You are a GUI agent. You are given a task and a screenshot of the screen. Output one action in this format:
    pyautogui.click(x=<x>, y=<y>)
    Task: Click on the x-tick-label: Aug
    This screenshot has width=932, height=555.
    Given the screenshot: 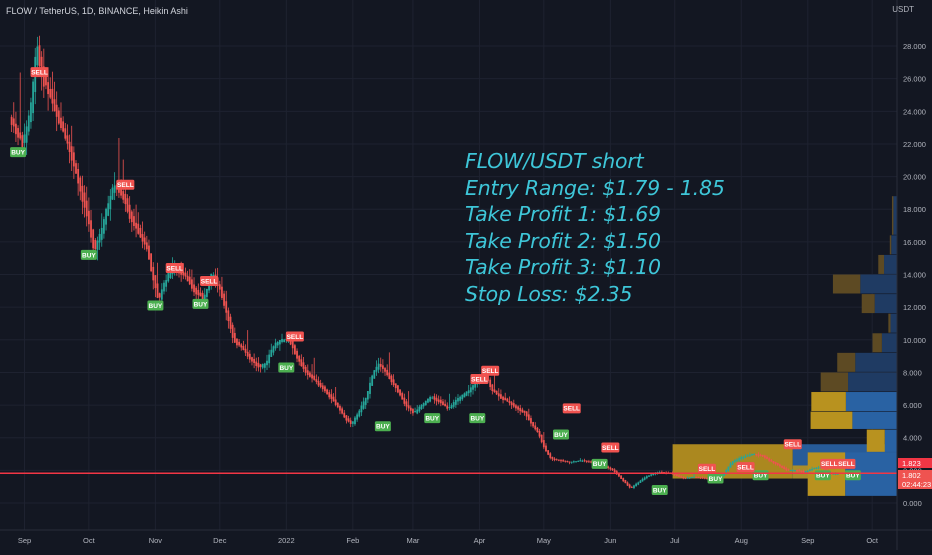 What is the action you would take?
    pyautogui.click(x=741, y=540)
    